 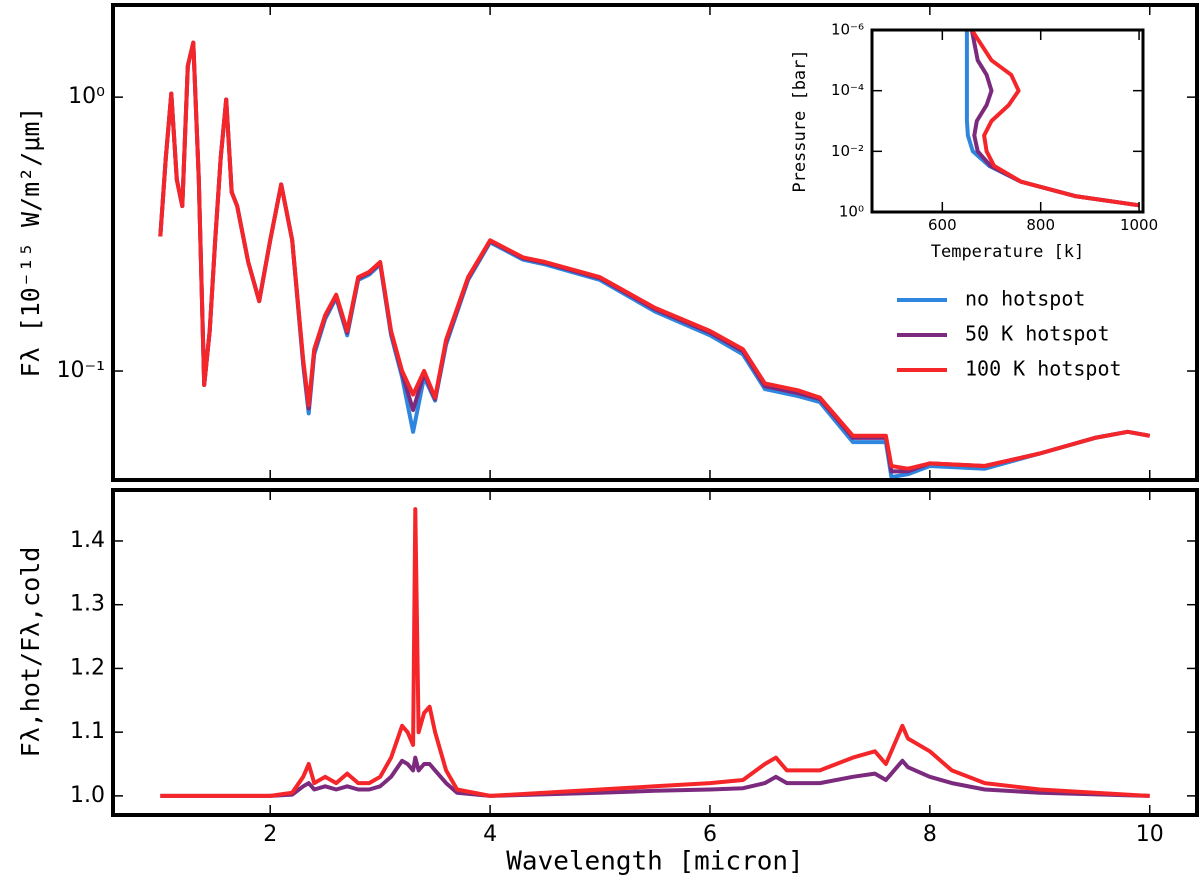 I want to click on x-tick-label: 6, so click(x=710, y=834).